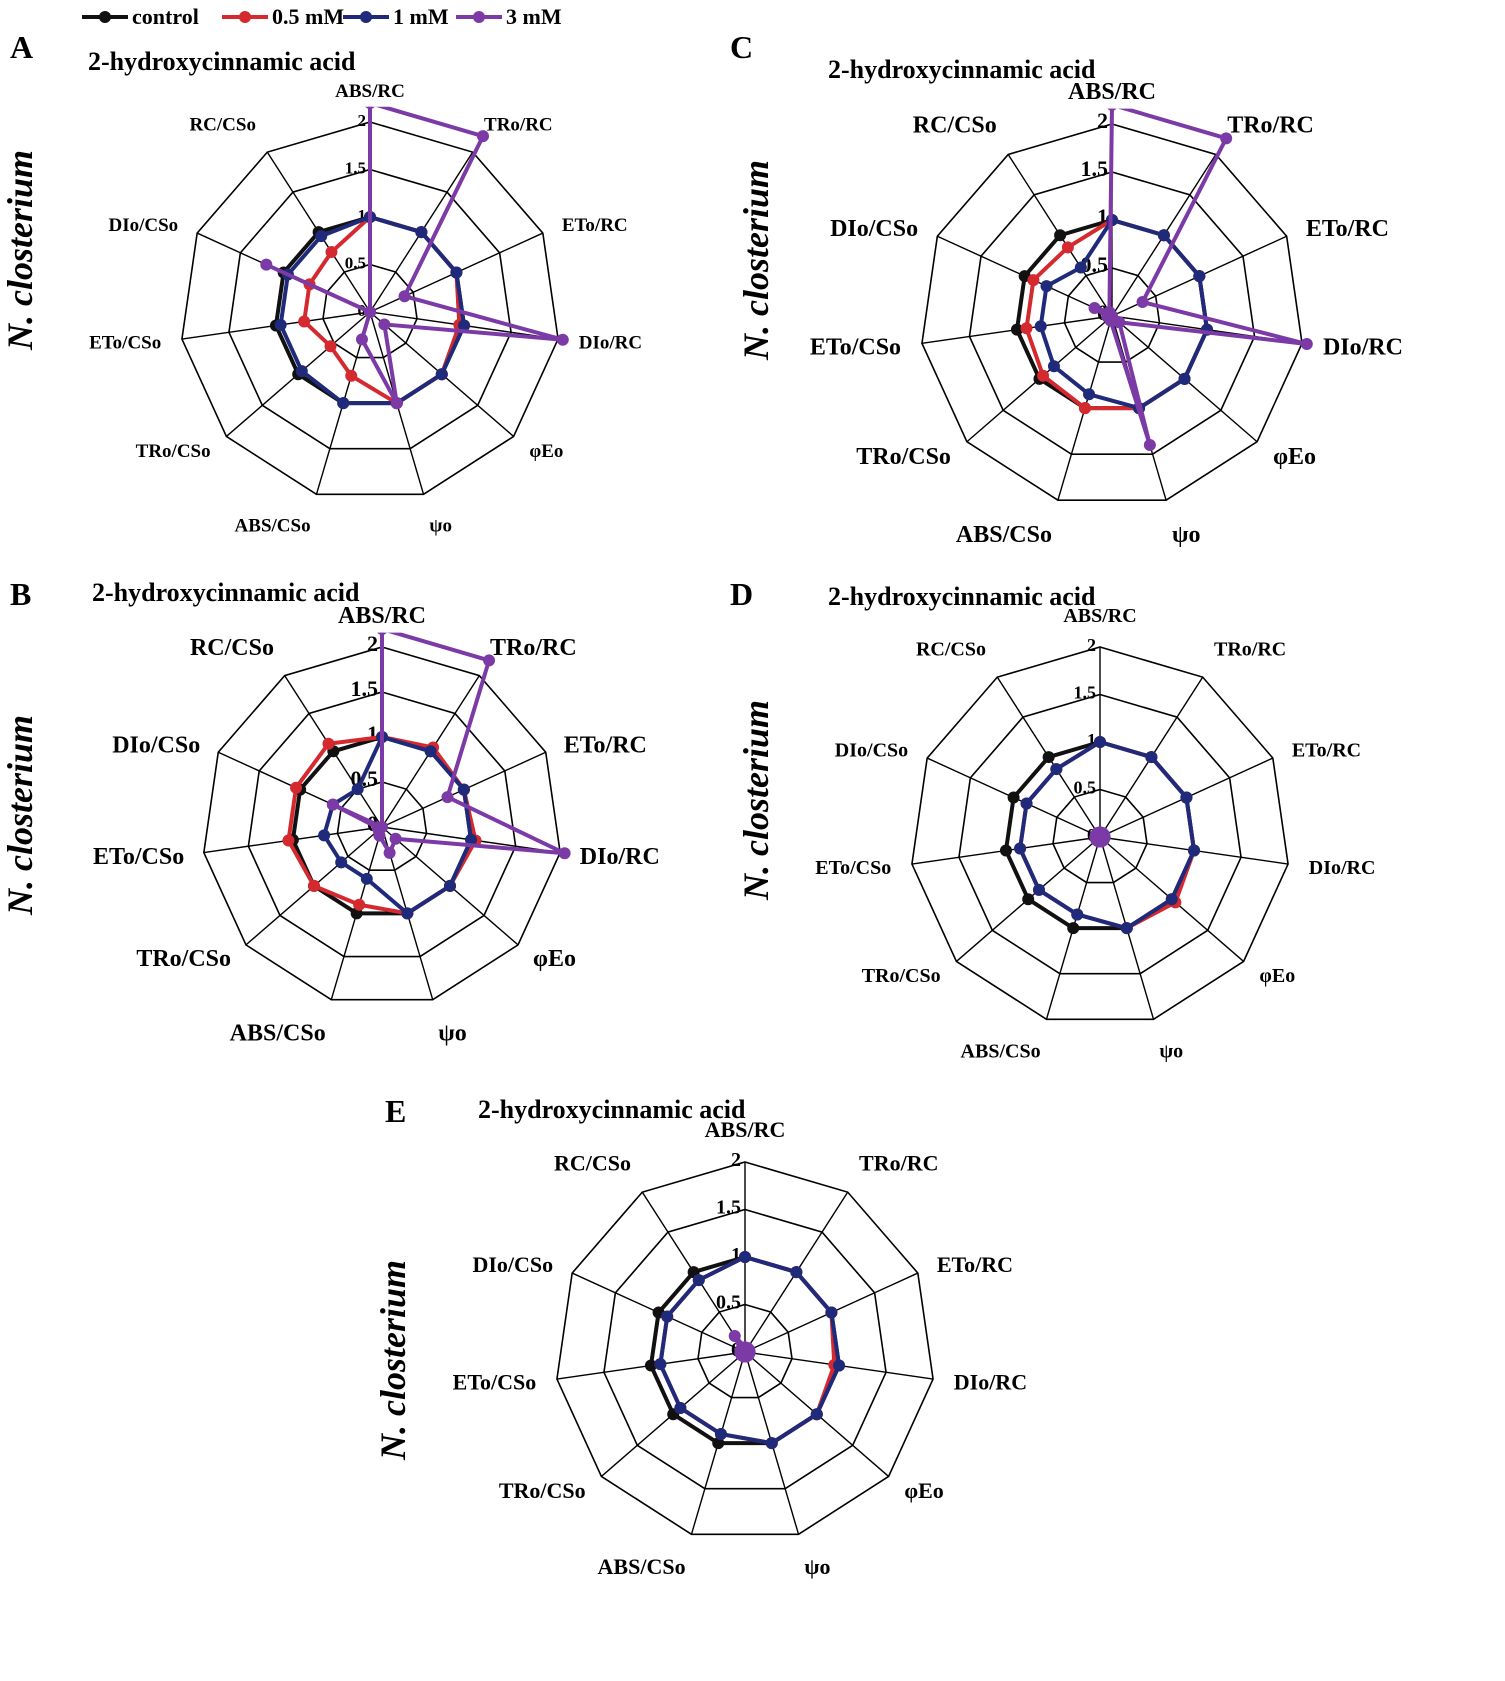 Image resolution: width=1505 pixels, height=1681 pixels. I want to click on tick-label: 0.5, so click(355, 263).